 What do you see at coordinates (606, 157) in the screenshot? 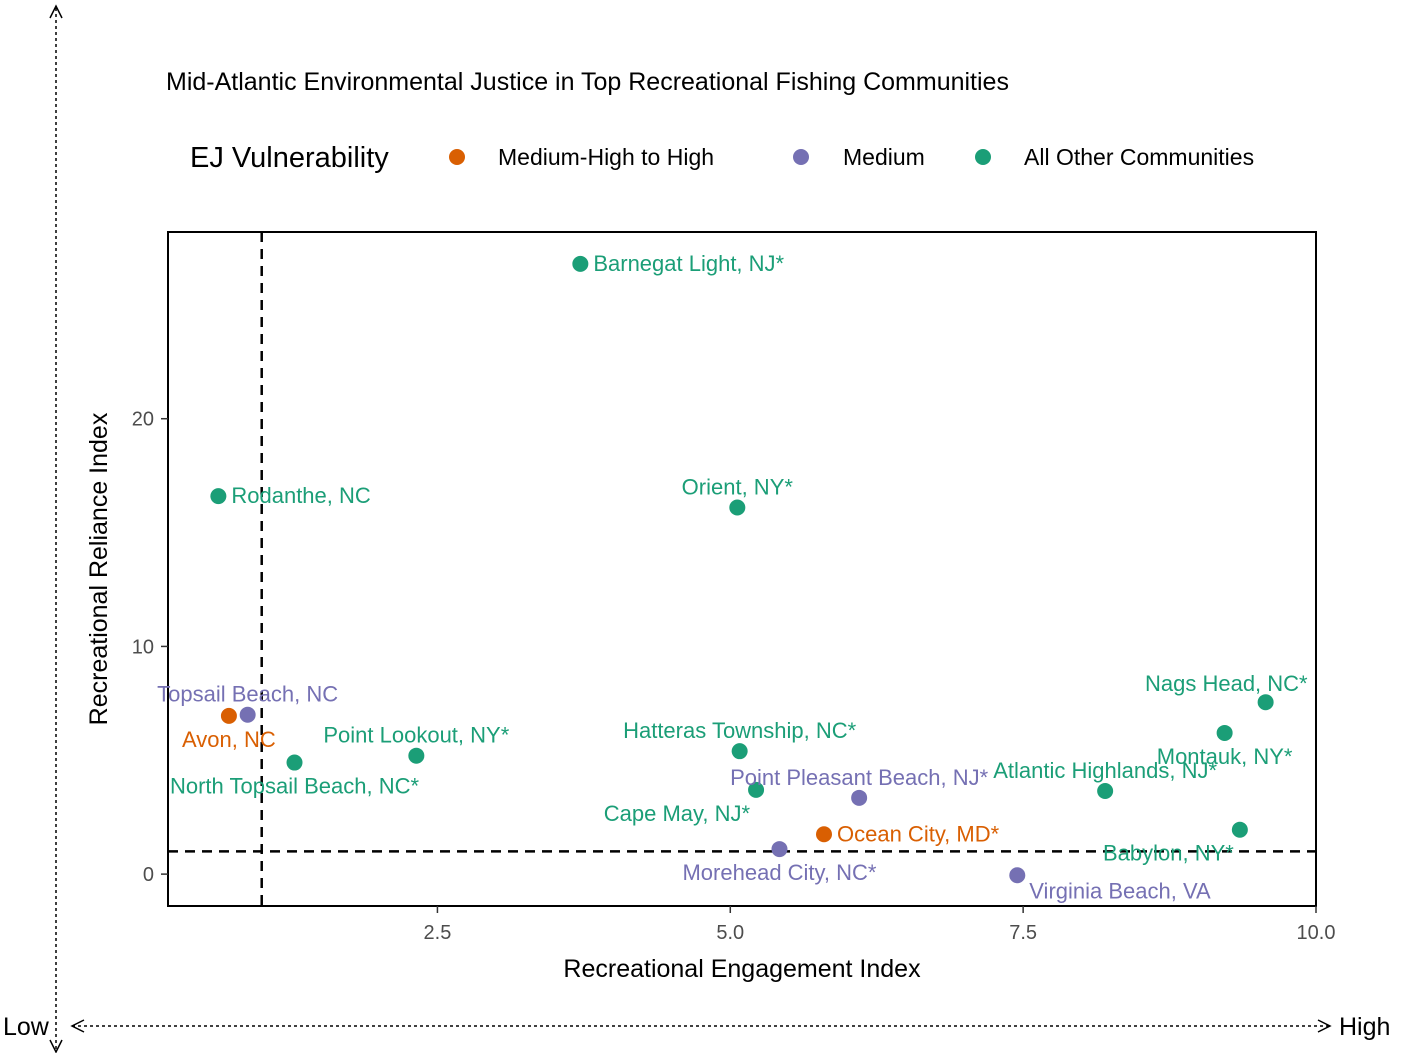
I see `legend-label-medium-high: Medium-High to High` at bounding box center [606, 157].